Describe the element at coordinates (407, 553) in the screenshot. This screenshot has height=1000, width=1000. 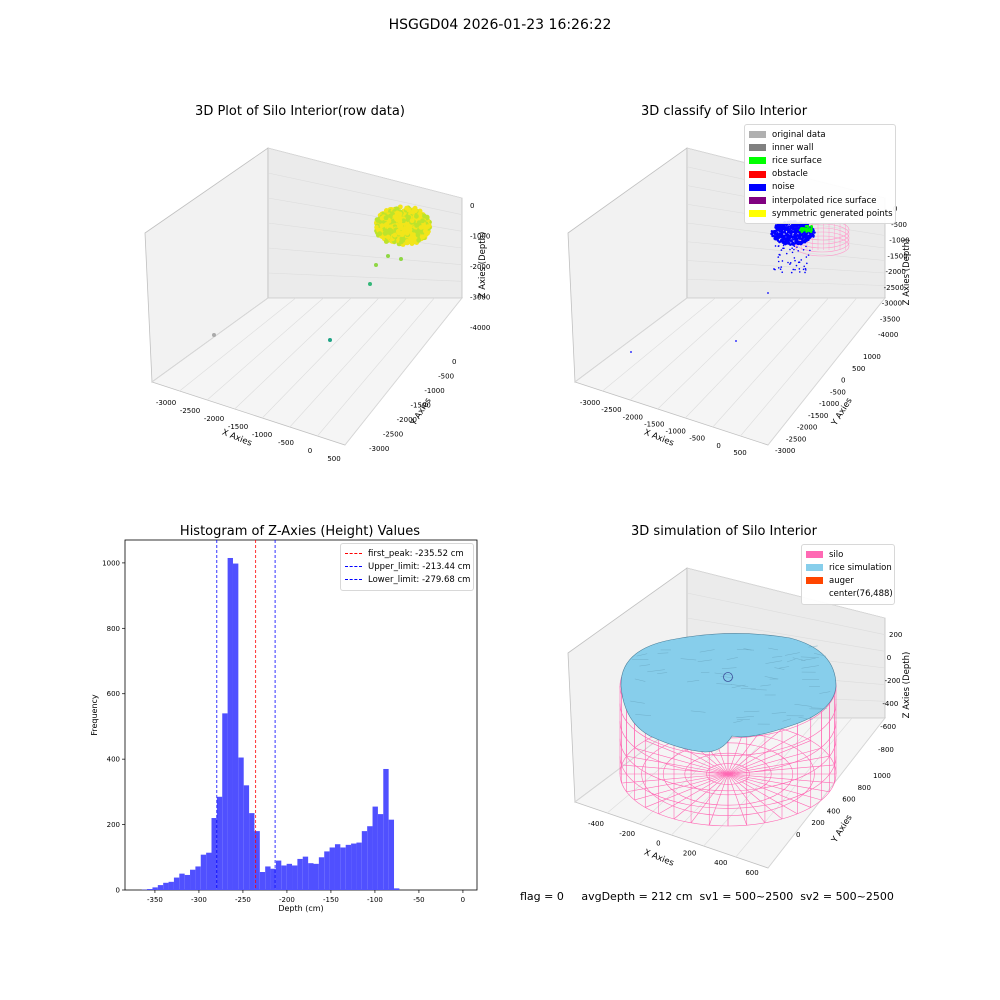
I see `legend-item: first_peak: -235.52 cm` at that location.